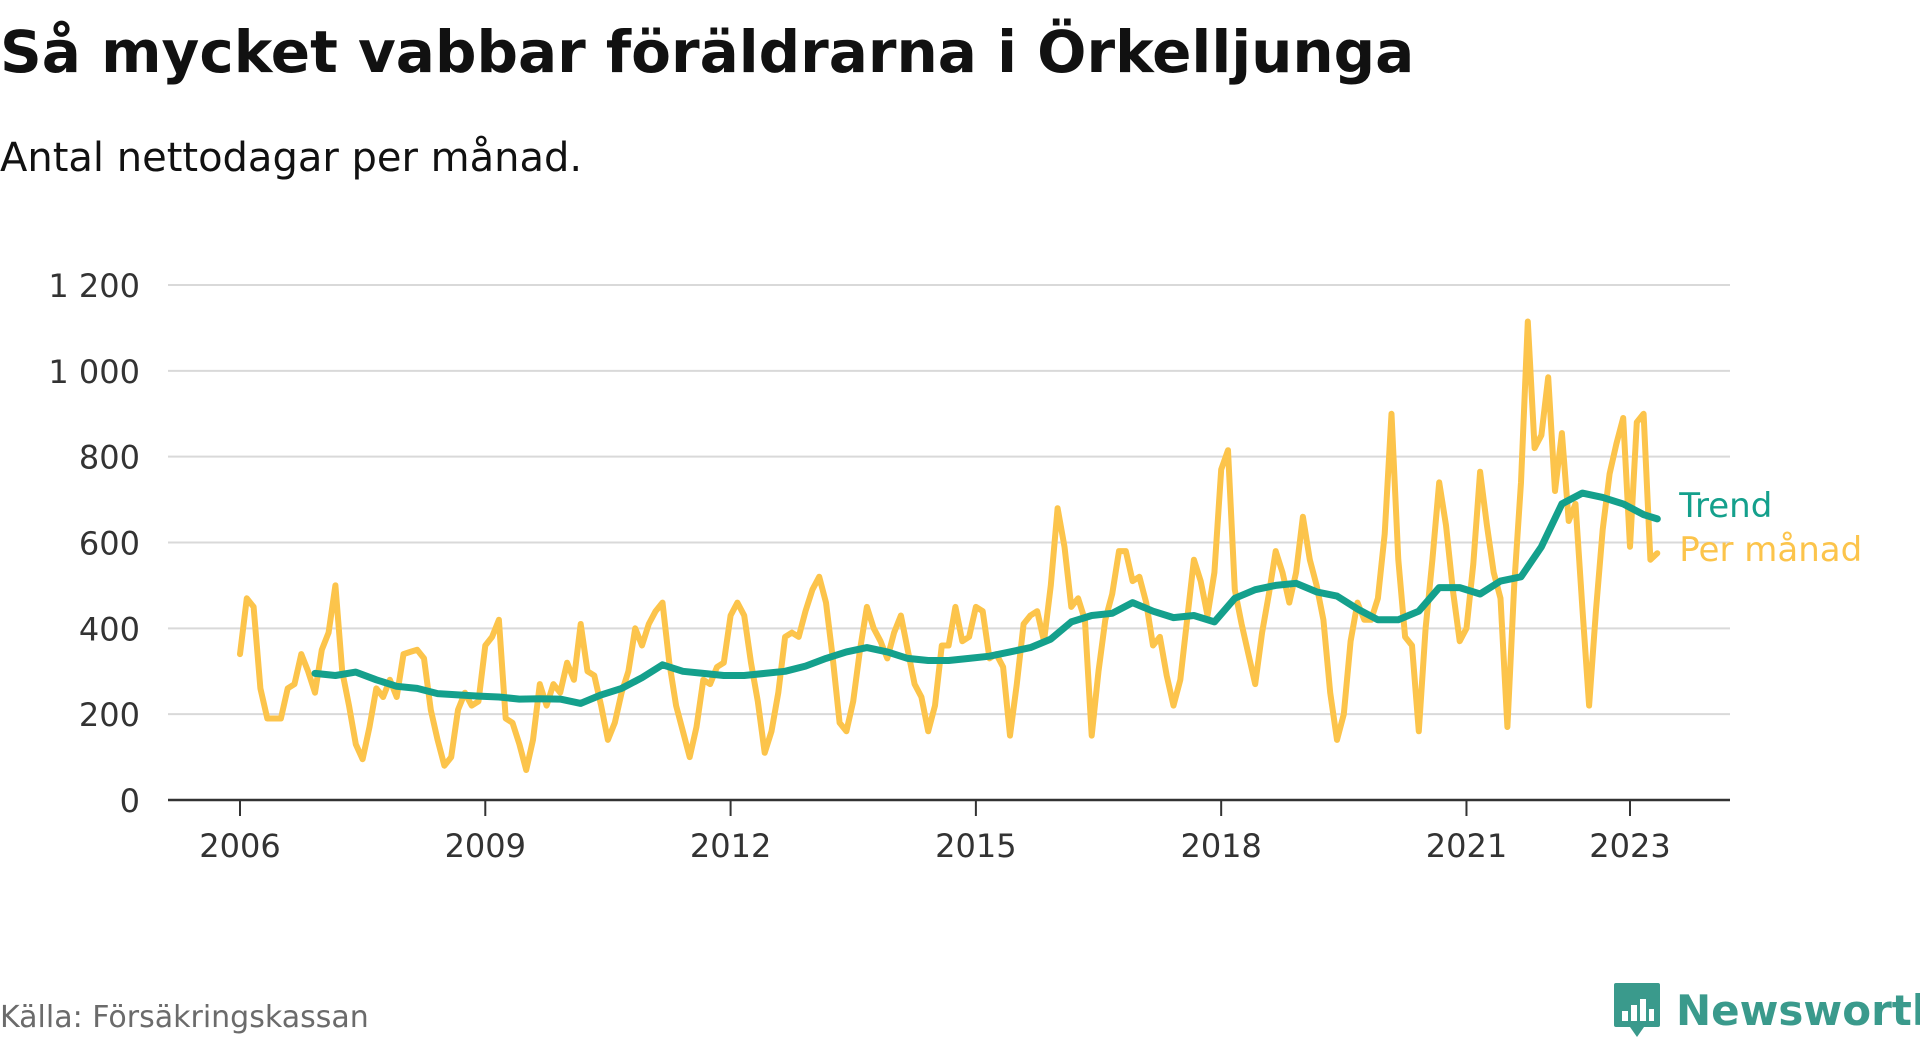 The width and height of the screenshot is (1920, 1040). I want to click on x-tick-label: 2015, so click(975, 846).